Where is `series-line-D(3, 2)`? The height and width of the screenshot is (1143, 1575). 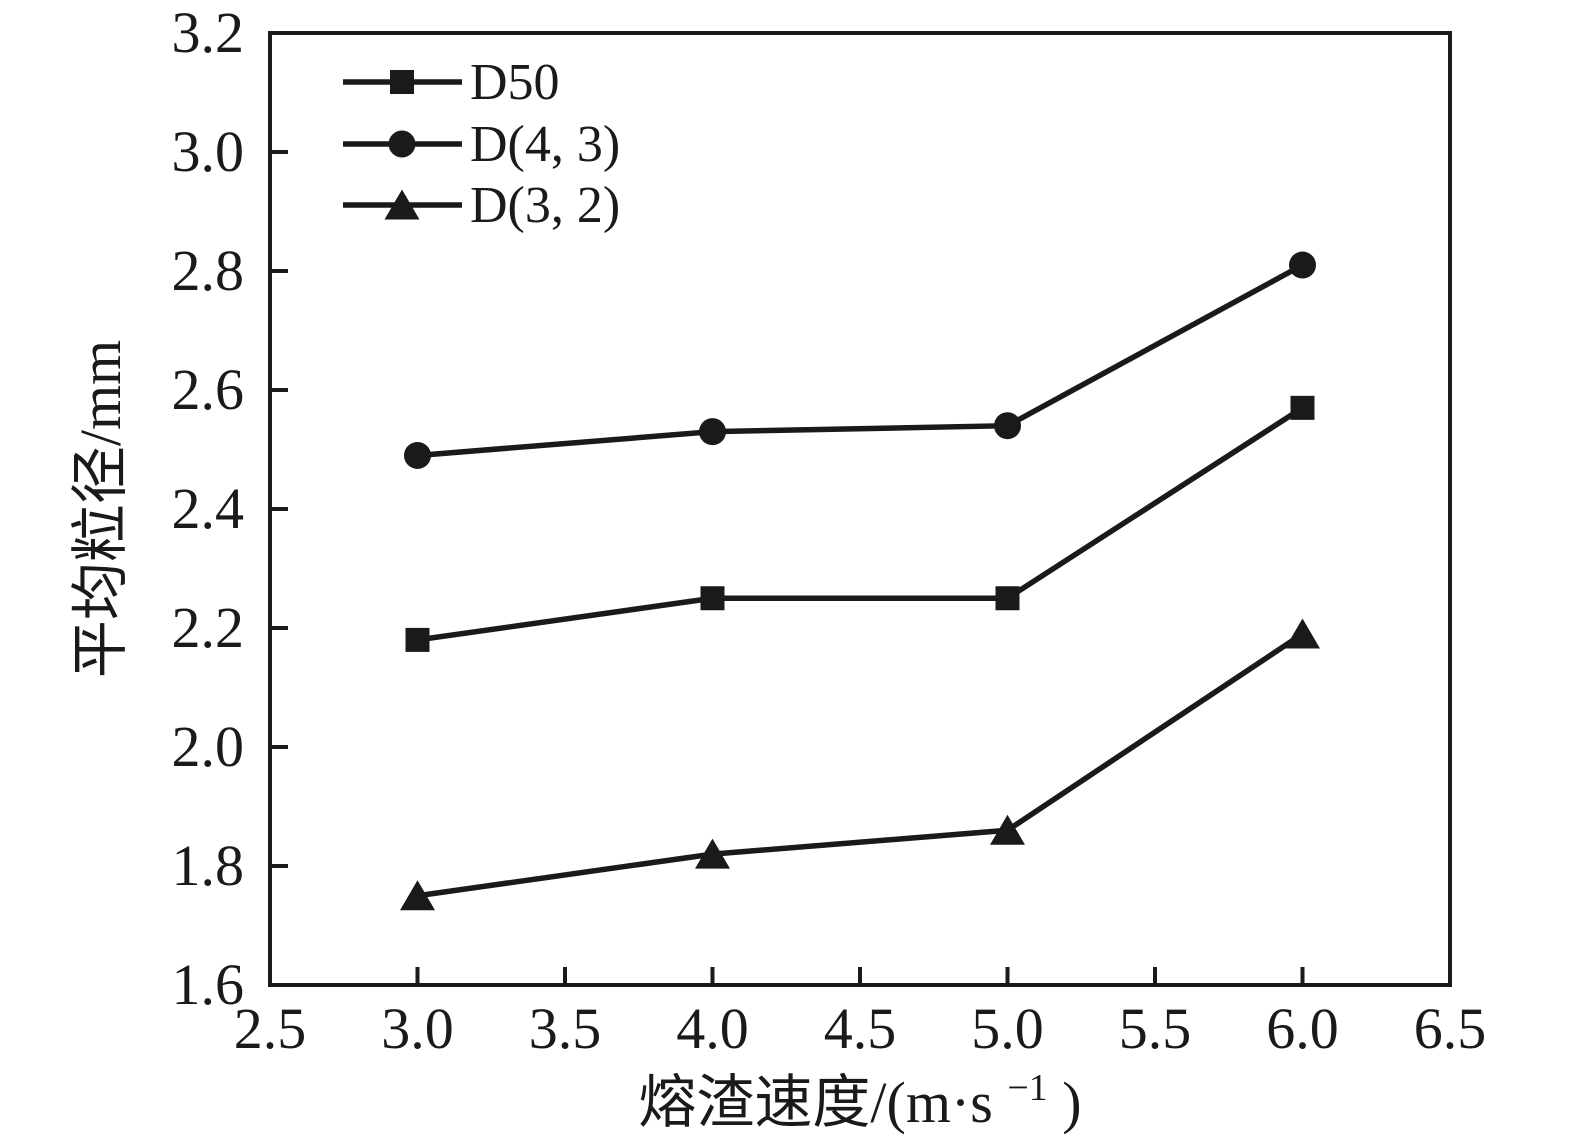 series-line-D(3, 2) is located at coordinates (860, 765).